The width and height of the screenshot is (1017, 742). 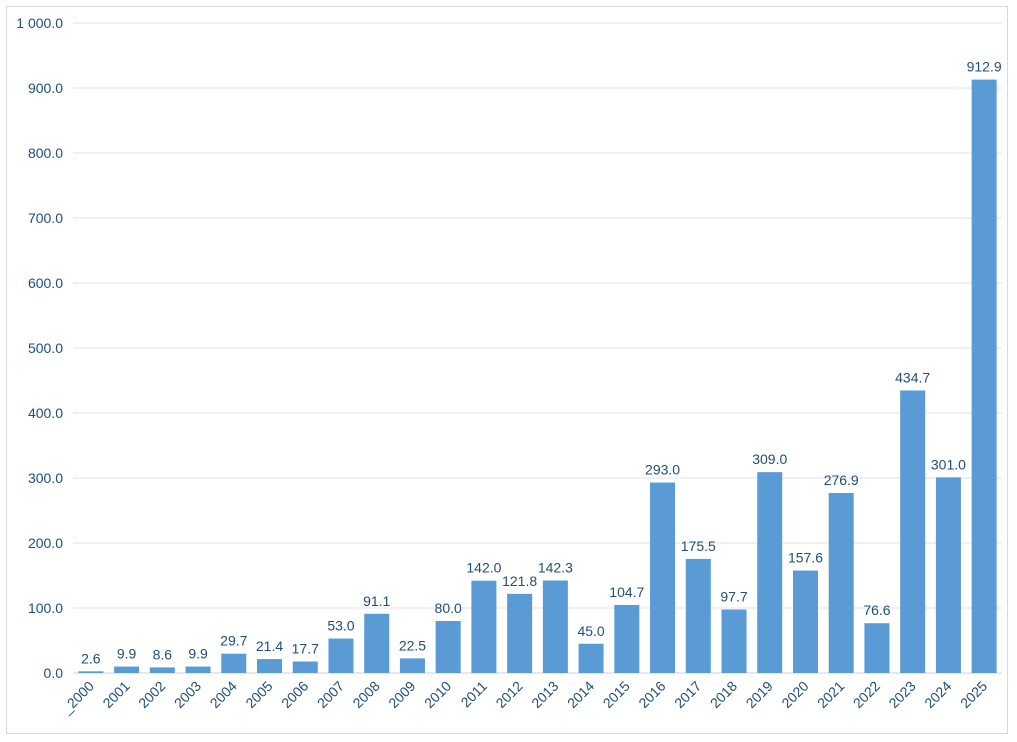 I want to click on x-tick-label: 2016, so click(x=651, y=694).